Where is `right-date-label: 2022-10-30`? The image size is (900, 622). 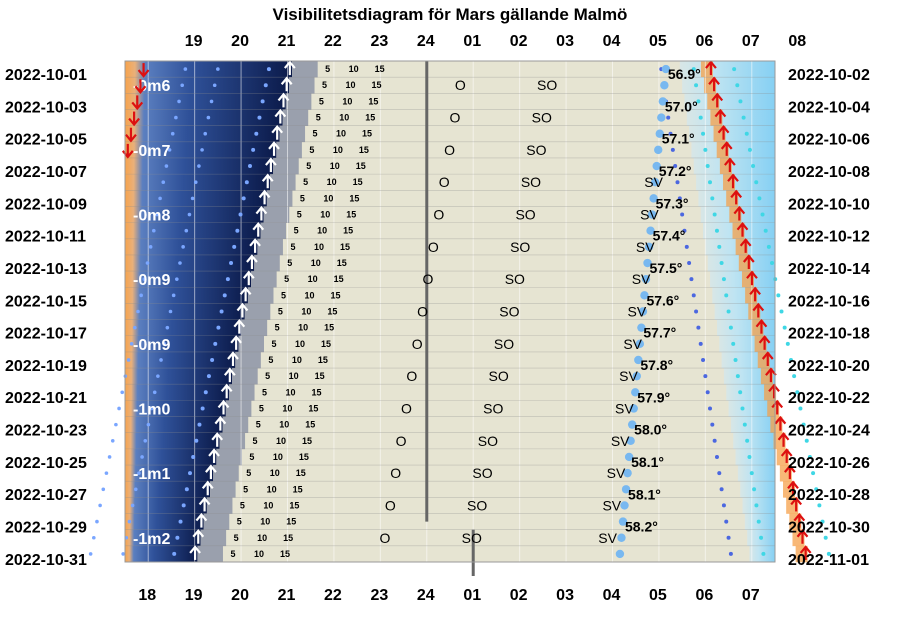
right-date-label: 2022-10-30 is located at coordinates (829, 528).